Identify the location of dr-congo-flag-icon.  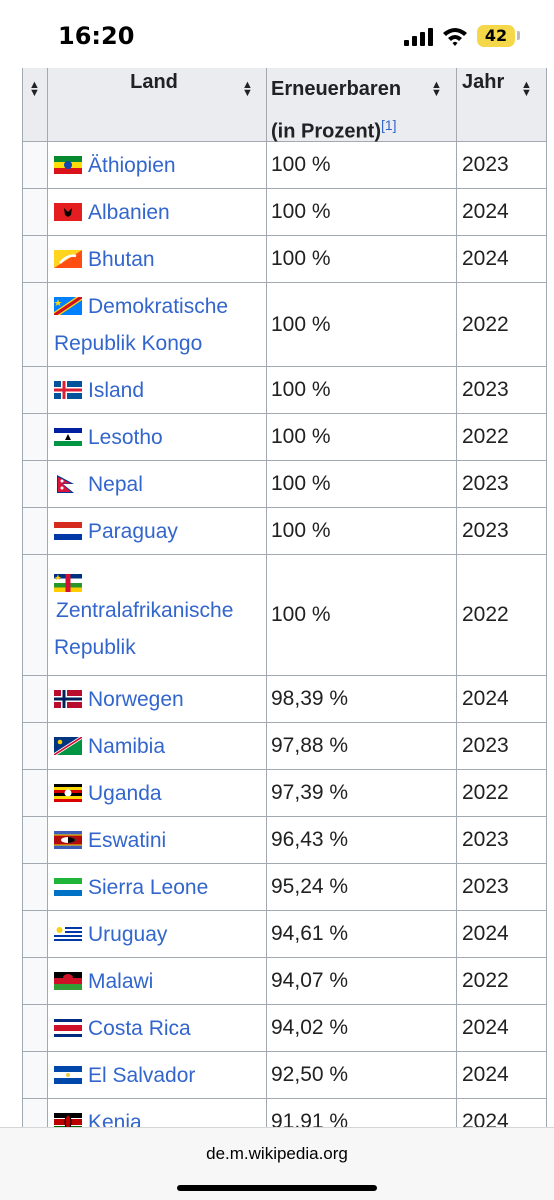
(68, 305).